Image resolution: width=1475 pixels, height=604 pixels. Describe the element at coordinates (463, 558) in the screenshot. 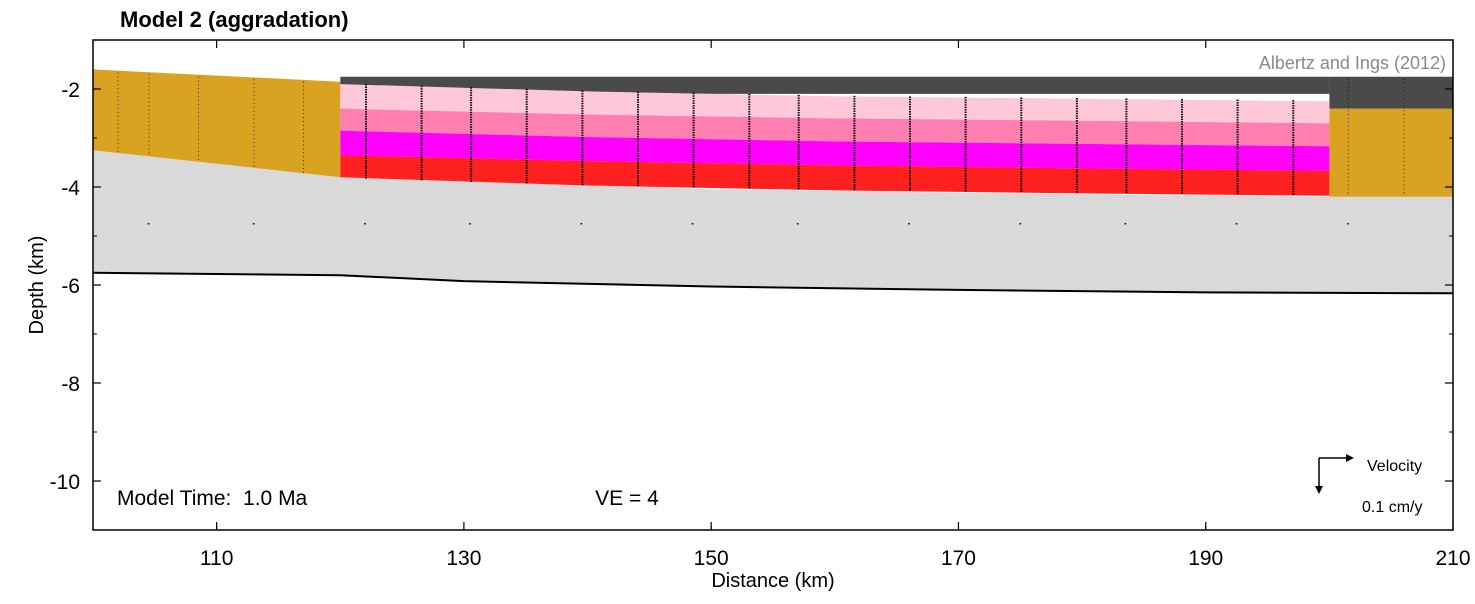

I see `x-tick-label: 130` at that location.